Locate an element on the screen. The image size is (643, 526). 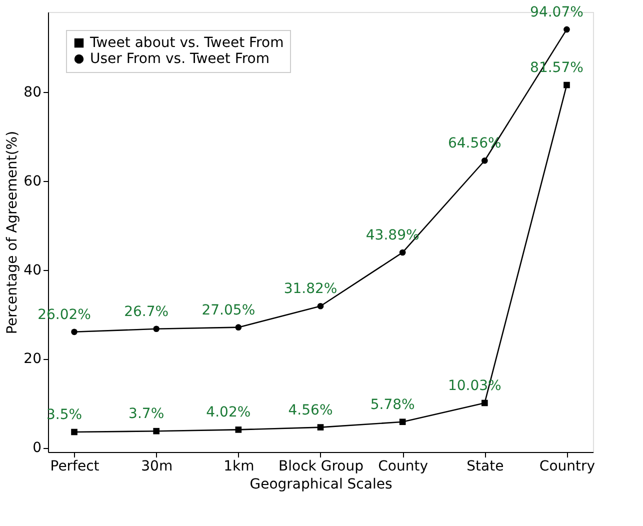
y-tick-label: 60 is located at coordinates (33, 181).